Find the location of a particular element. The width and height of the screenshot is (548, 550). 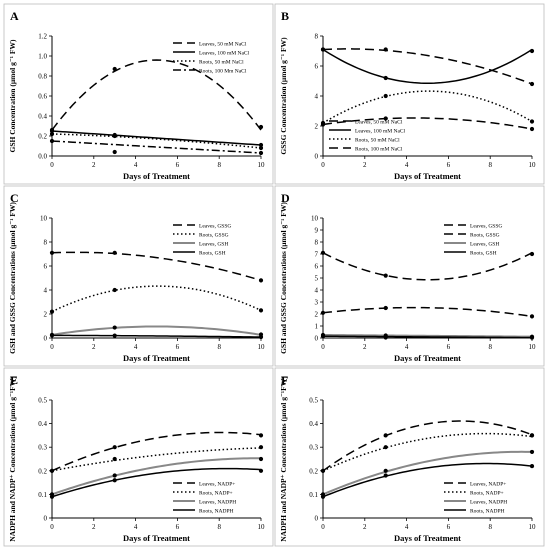

legend-entry: Leaves, 50 mM NaCl is located at coordinates (379, 123).